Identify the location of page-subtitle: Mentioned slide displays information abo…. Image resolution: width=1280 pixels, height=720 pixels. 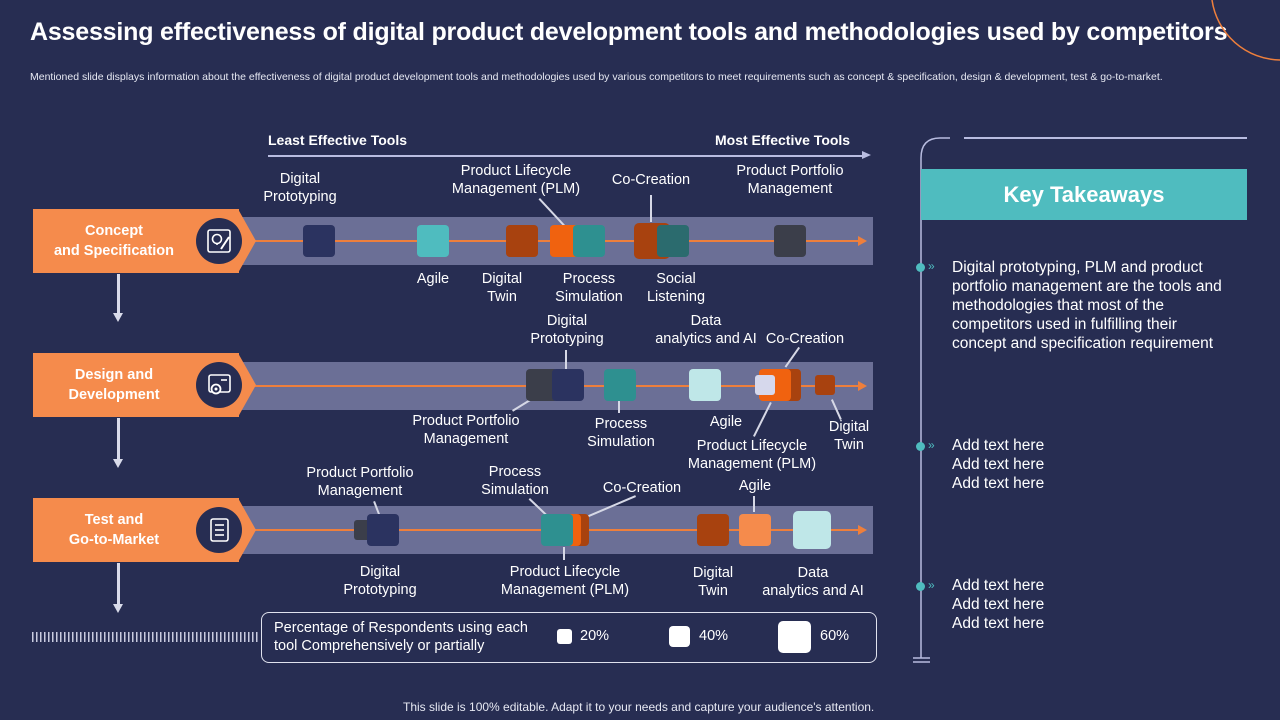
(596, 77).